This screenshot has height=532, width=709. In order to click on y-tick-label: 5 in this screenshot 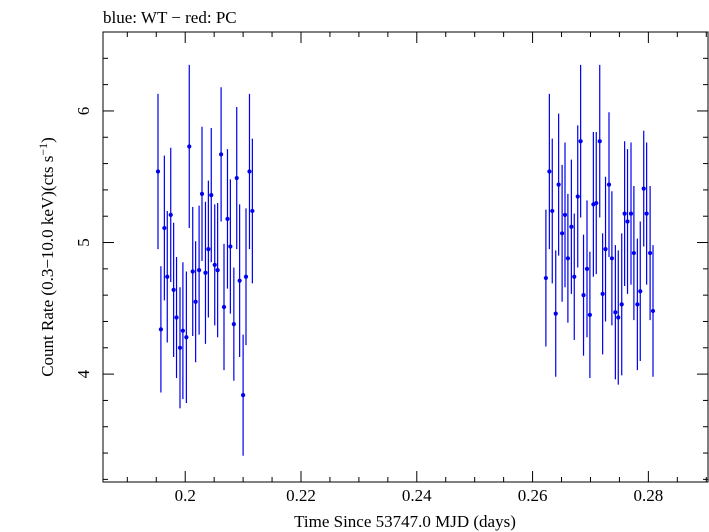, I will do `click(83, 242)`.